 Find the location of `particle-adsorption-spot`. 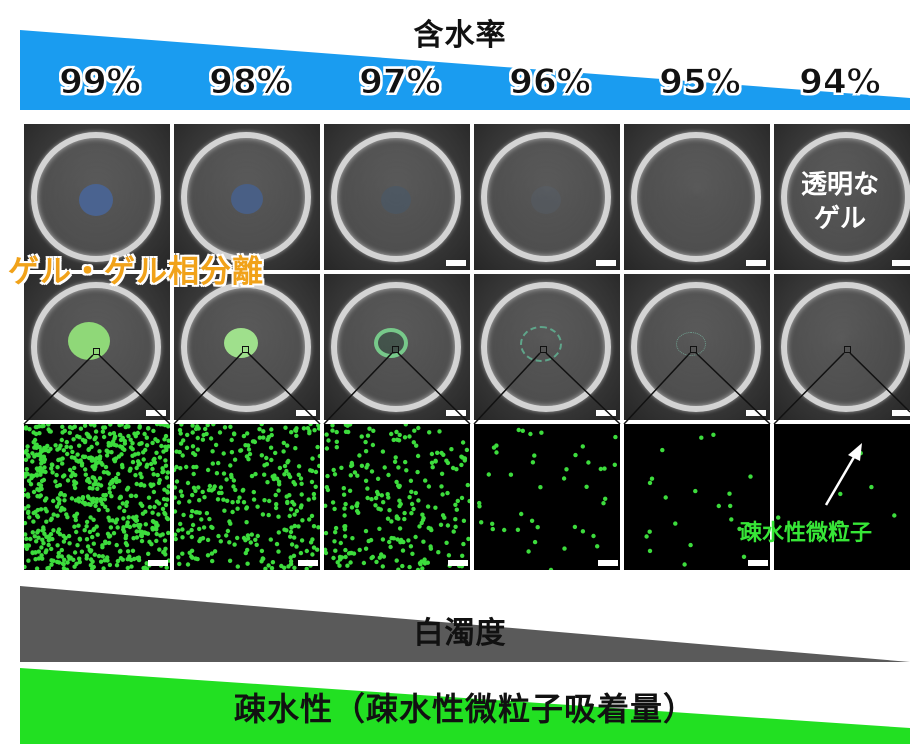

particle-adsorption-spot is located at coordinates (89, 341).